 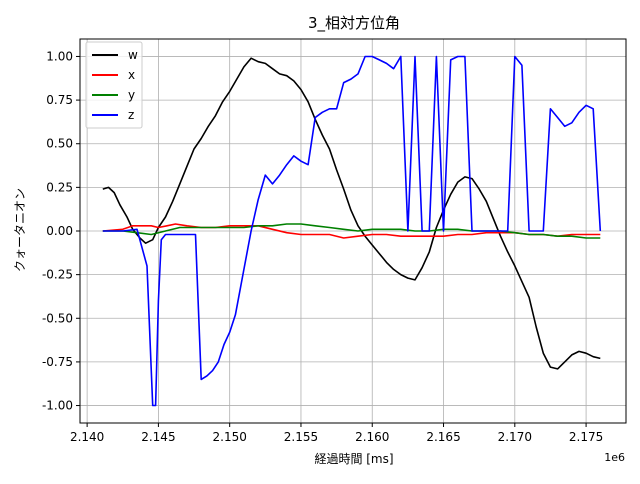 I want to click on y-tick-label: 0.50, so click(x=59, y=144).